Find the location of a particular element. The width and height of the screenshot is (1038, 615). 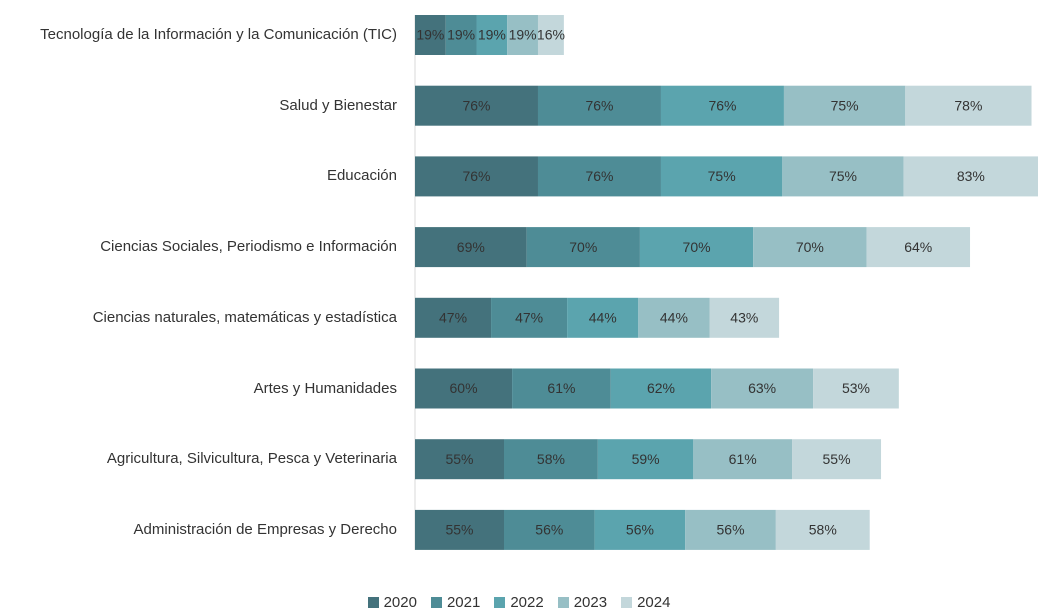

legend-item: 2023 is located at coordinates (582, 602).